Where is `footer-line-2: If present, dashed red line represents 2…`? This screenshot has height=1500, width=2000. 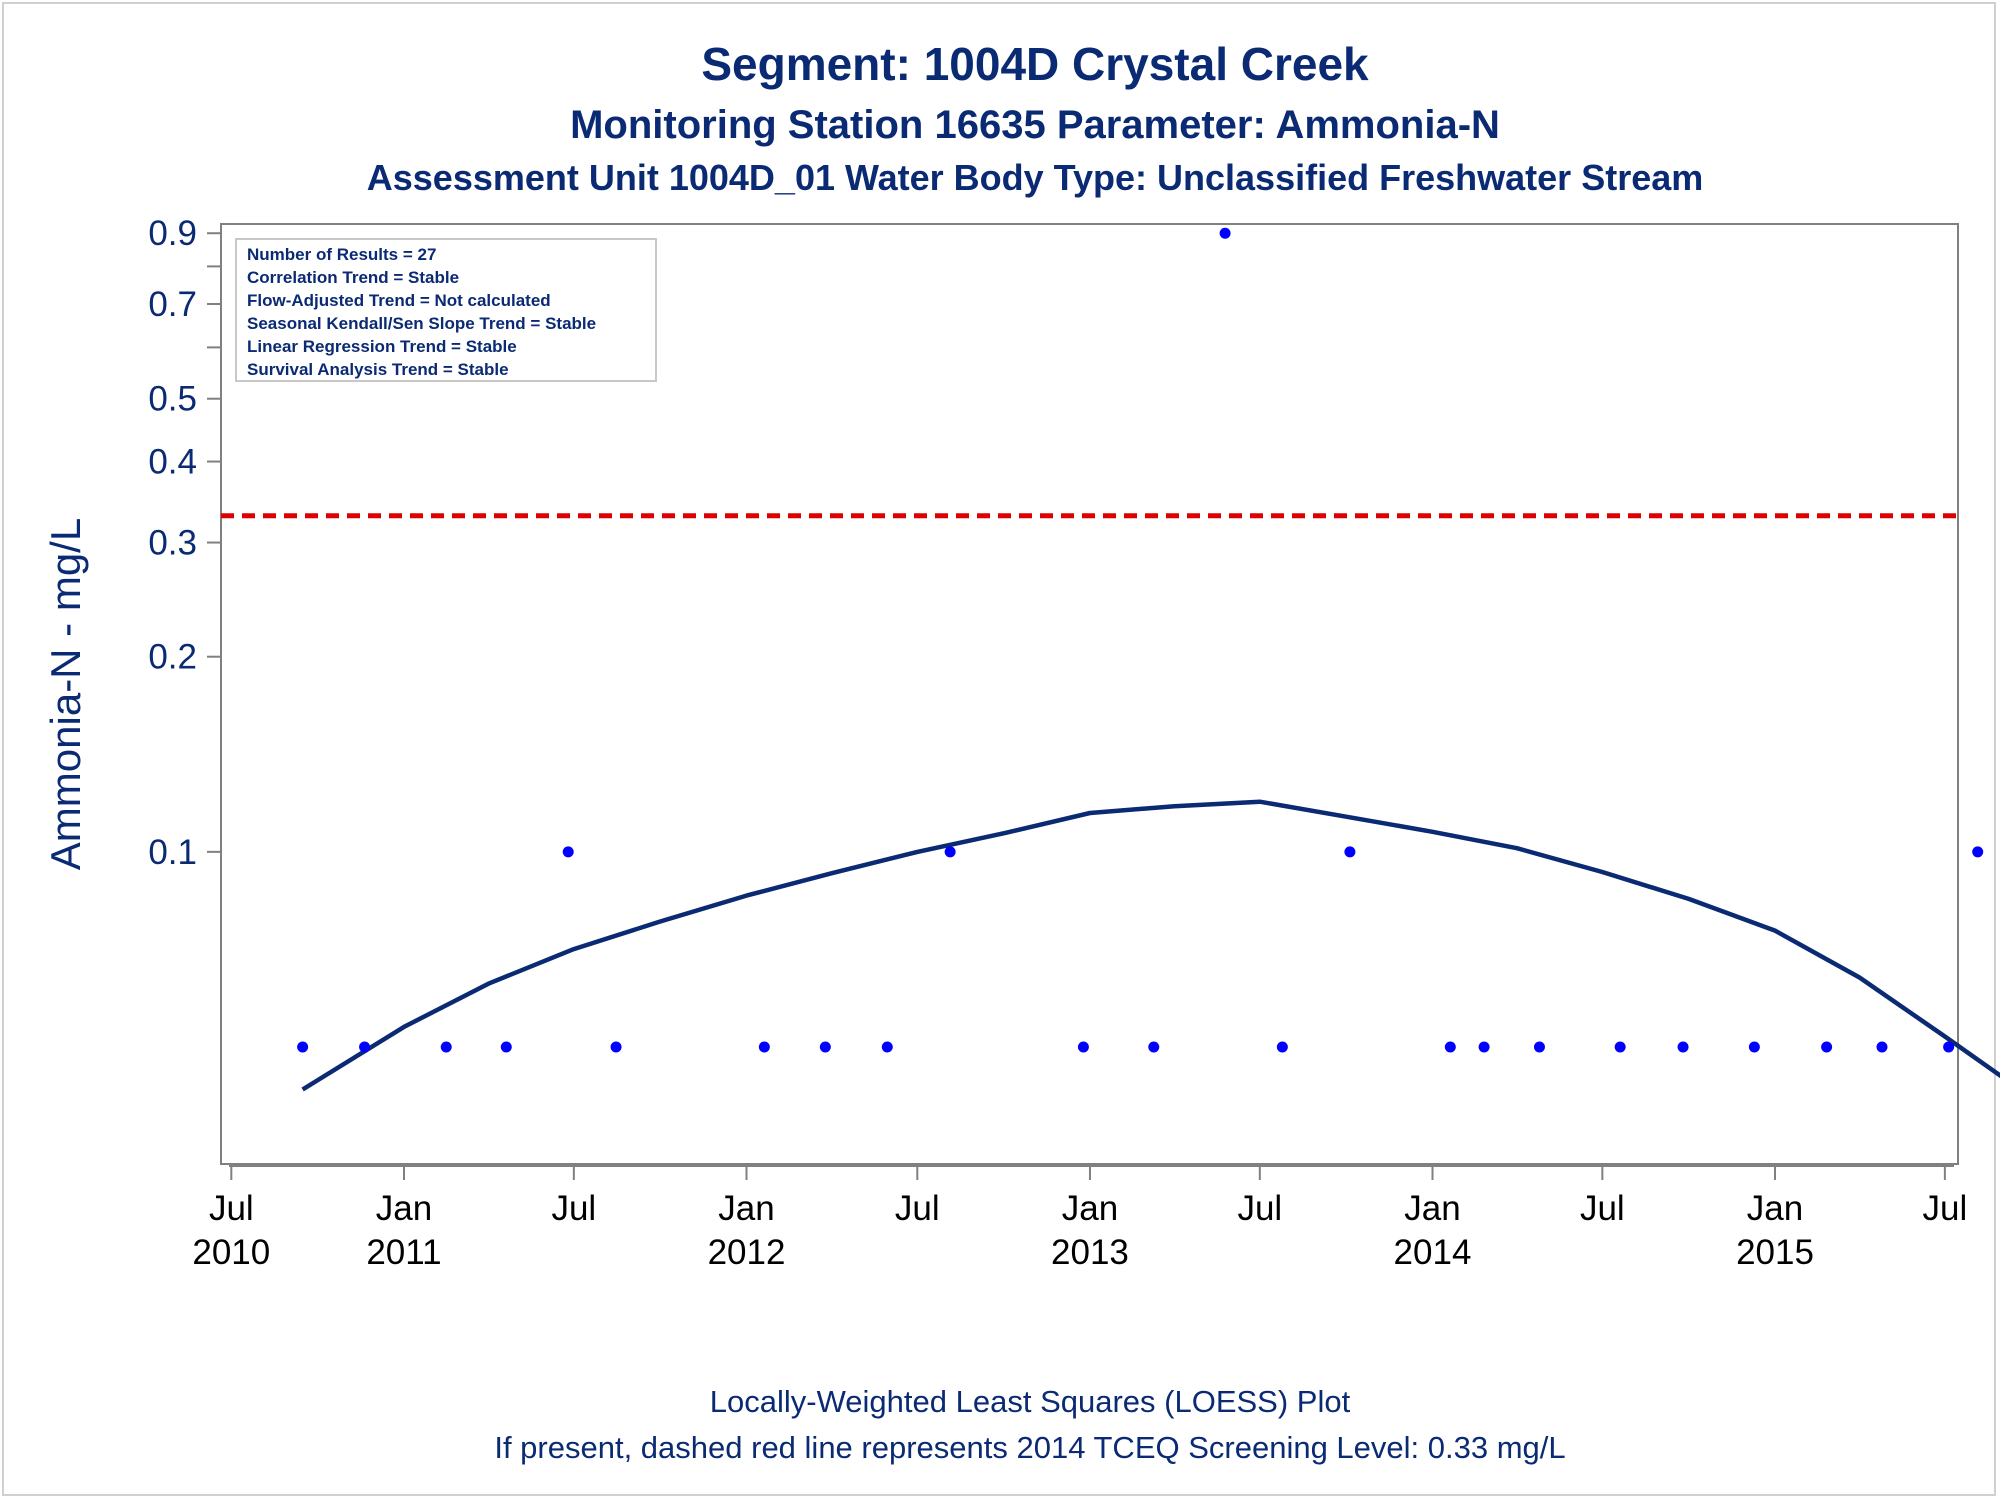 footer-line-2: If present, dashed red line represents 2… is located at coordinates (1029, 1447).